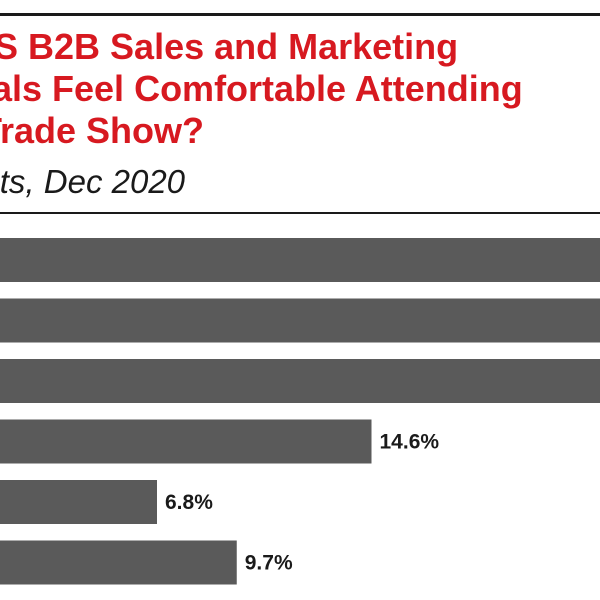 This screenshot has height=600, width=600. What do you see at coordinates (410, 442) in the screenshot?
I see `bar-value-label-4: 14.6%` at bounding box center [410, 442].